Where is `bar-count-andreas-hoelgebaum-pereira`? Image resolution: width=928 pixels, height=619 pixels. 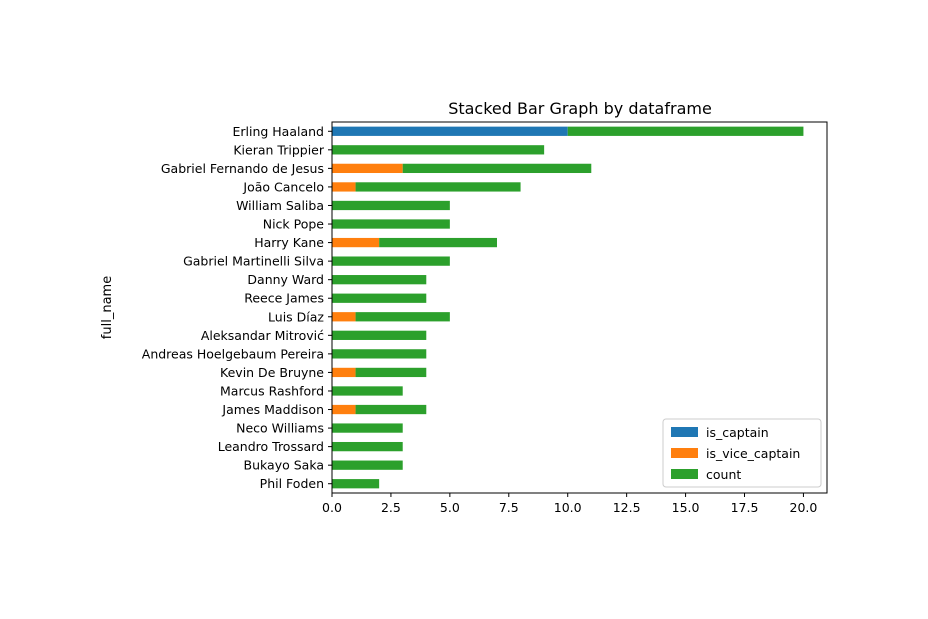
bar-count-andreas-hoelgebaum-pereira is located at coordinates (379, 354).